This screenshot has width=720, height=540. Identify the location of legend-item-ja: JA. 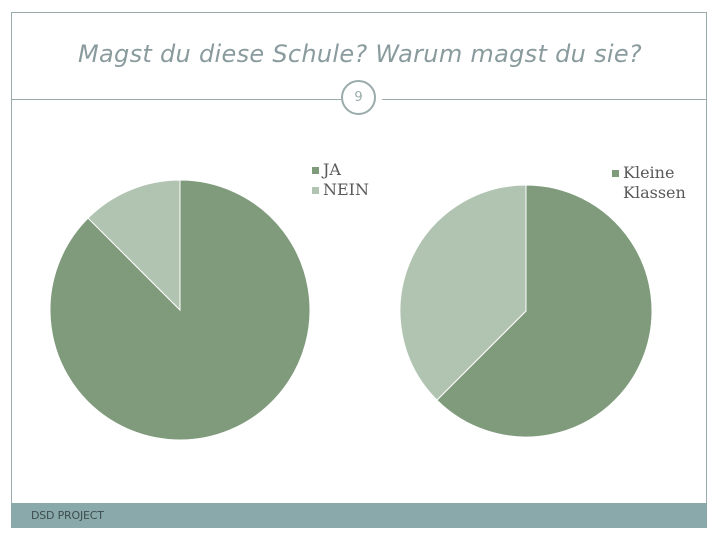
(340, 170).